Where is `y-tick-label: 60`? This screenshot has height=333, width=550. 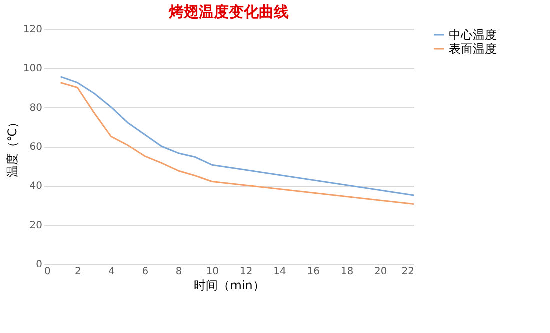 y-tick-label: 60 is located at coordinates (36, 147).